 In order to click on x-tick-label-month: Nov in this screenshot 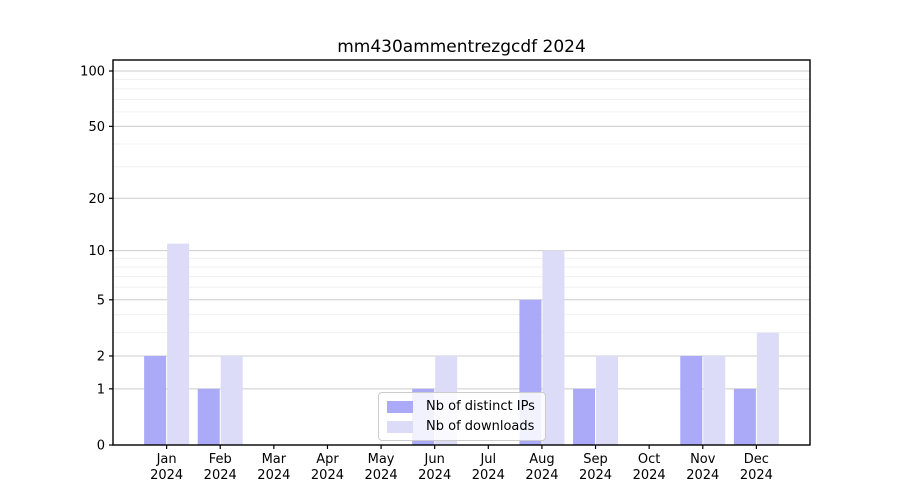, I will do `click(703, 459)`.